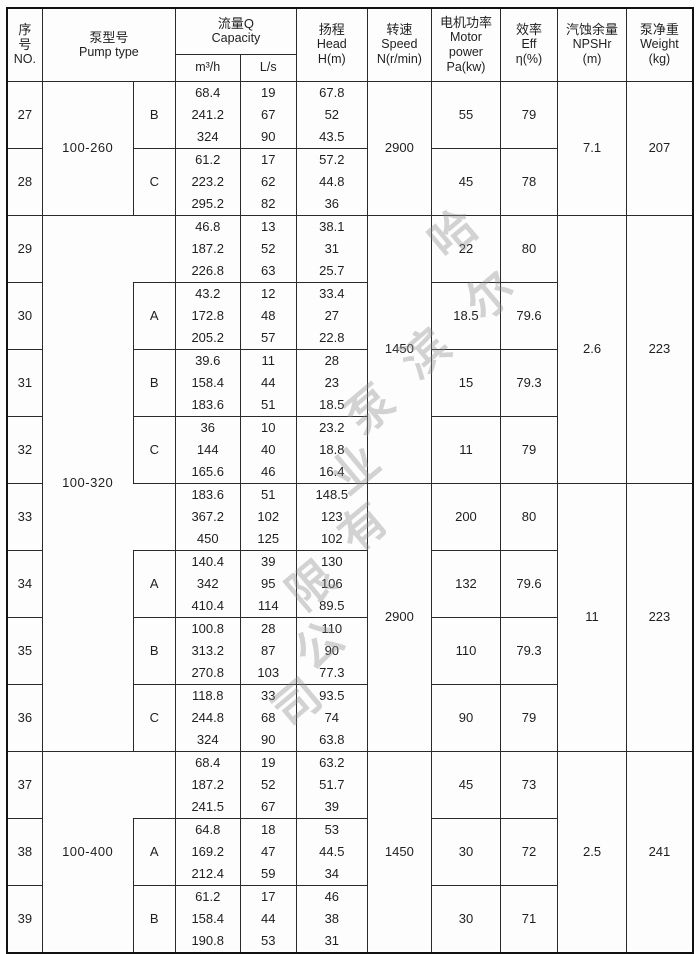  I want to click on head-cell: 23.2 18.8 16.4, so click(332, 449).